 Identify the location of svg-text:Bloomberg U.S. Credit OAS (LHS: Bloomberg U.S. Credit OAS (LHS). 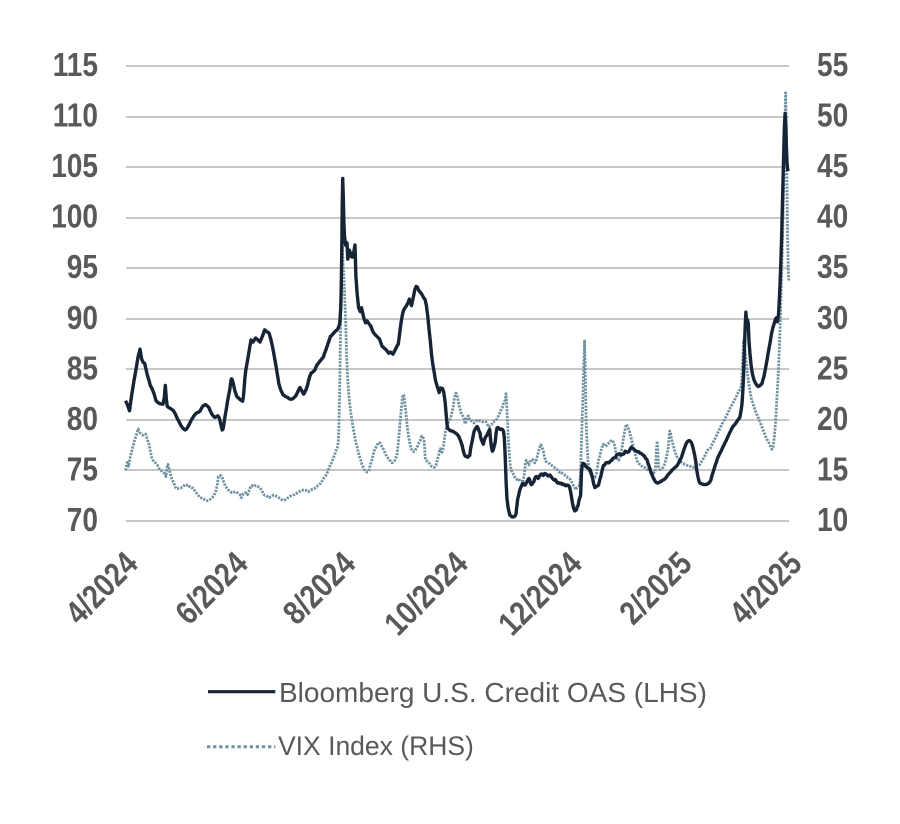
(493, 692).